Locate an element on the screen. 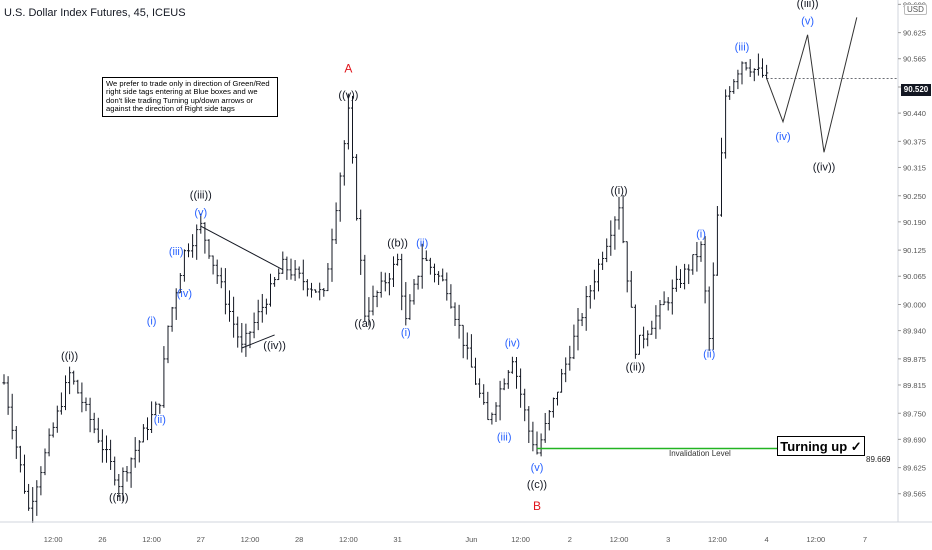 Image resolution: width=932 pixels, height=550 pixels. triangle-lower-line is located at coordinates (258, 341).